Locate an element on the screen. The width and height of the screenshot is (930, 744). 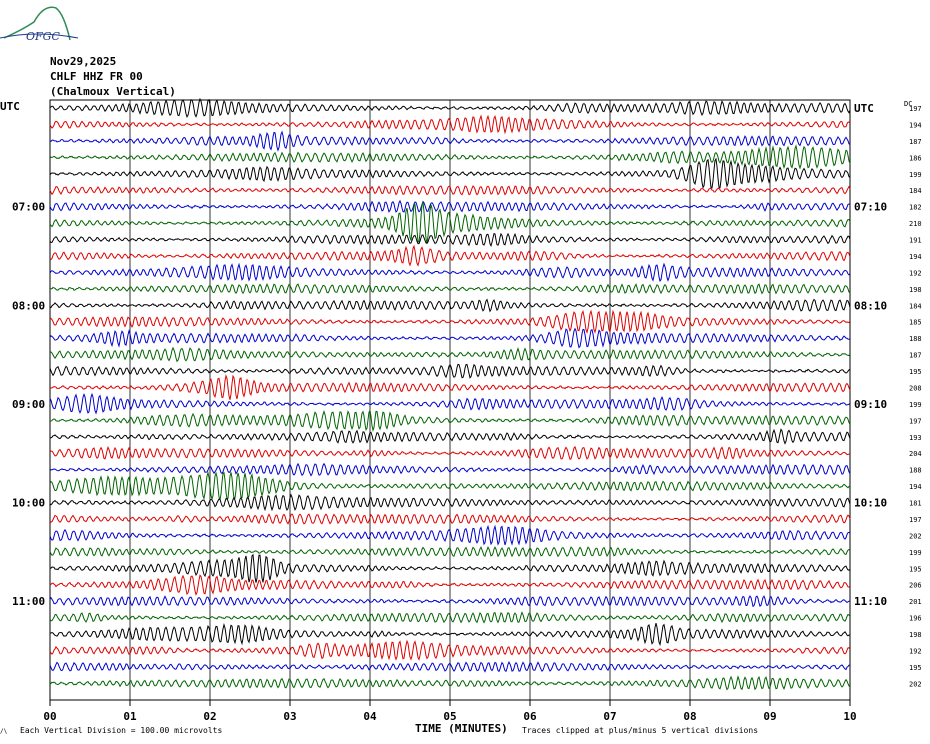
right-time-label: 11:10 is located at coordinates (870, 601).